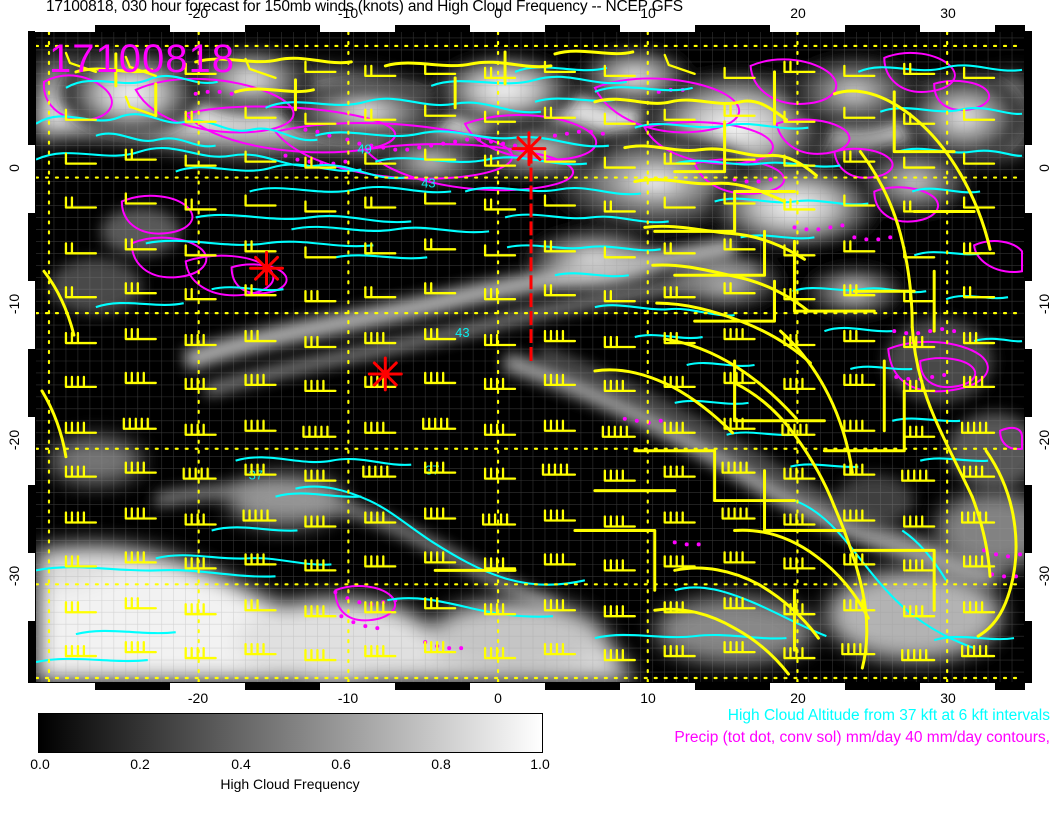 The width and height of the screenshot is (1056, 816). What do you see at coordinates (1044, 440) in the screenshot?
I see `ytick-right-2: -20` at bounding box center [1044, 440].